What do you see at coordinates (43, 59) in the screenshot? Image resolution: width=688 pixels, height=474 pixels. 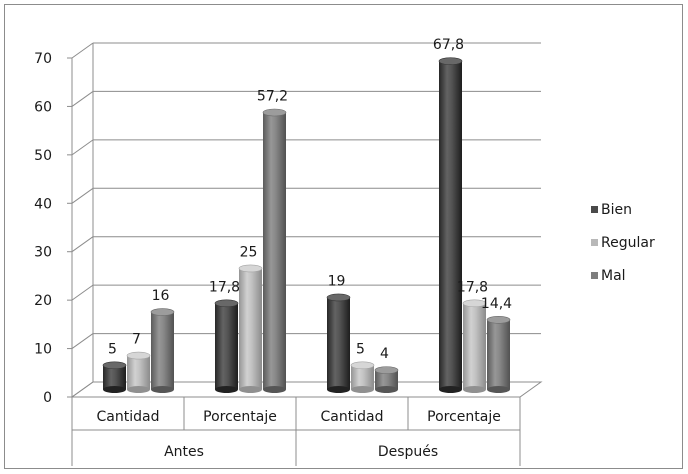 I see `y-tick-label: 70` at bounding box center [43, 59].